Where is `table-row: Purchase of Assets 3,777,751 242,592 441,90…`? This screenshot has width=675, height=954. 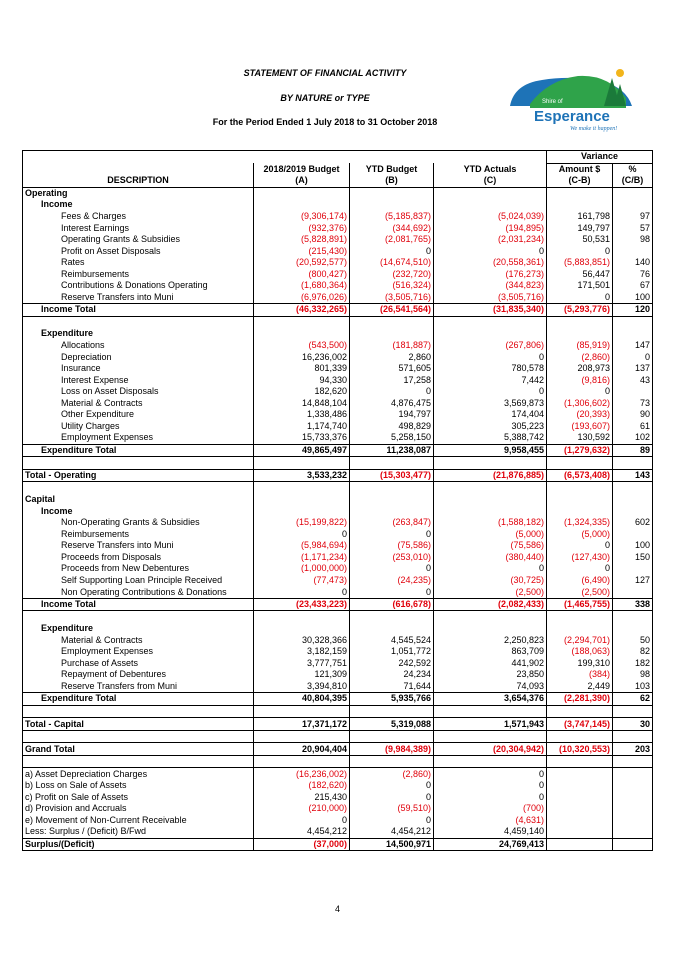 table-row: Purchase of Assets 3,777,751 242,592 441,90… is located at coordinates (337, 663).